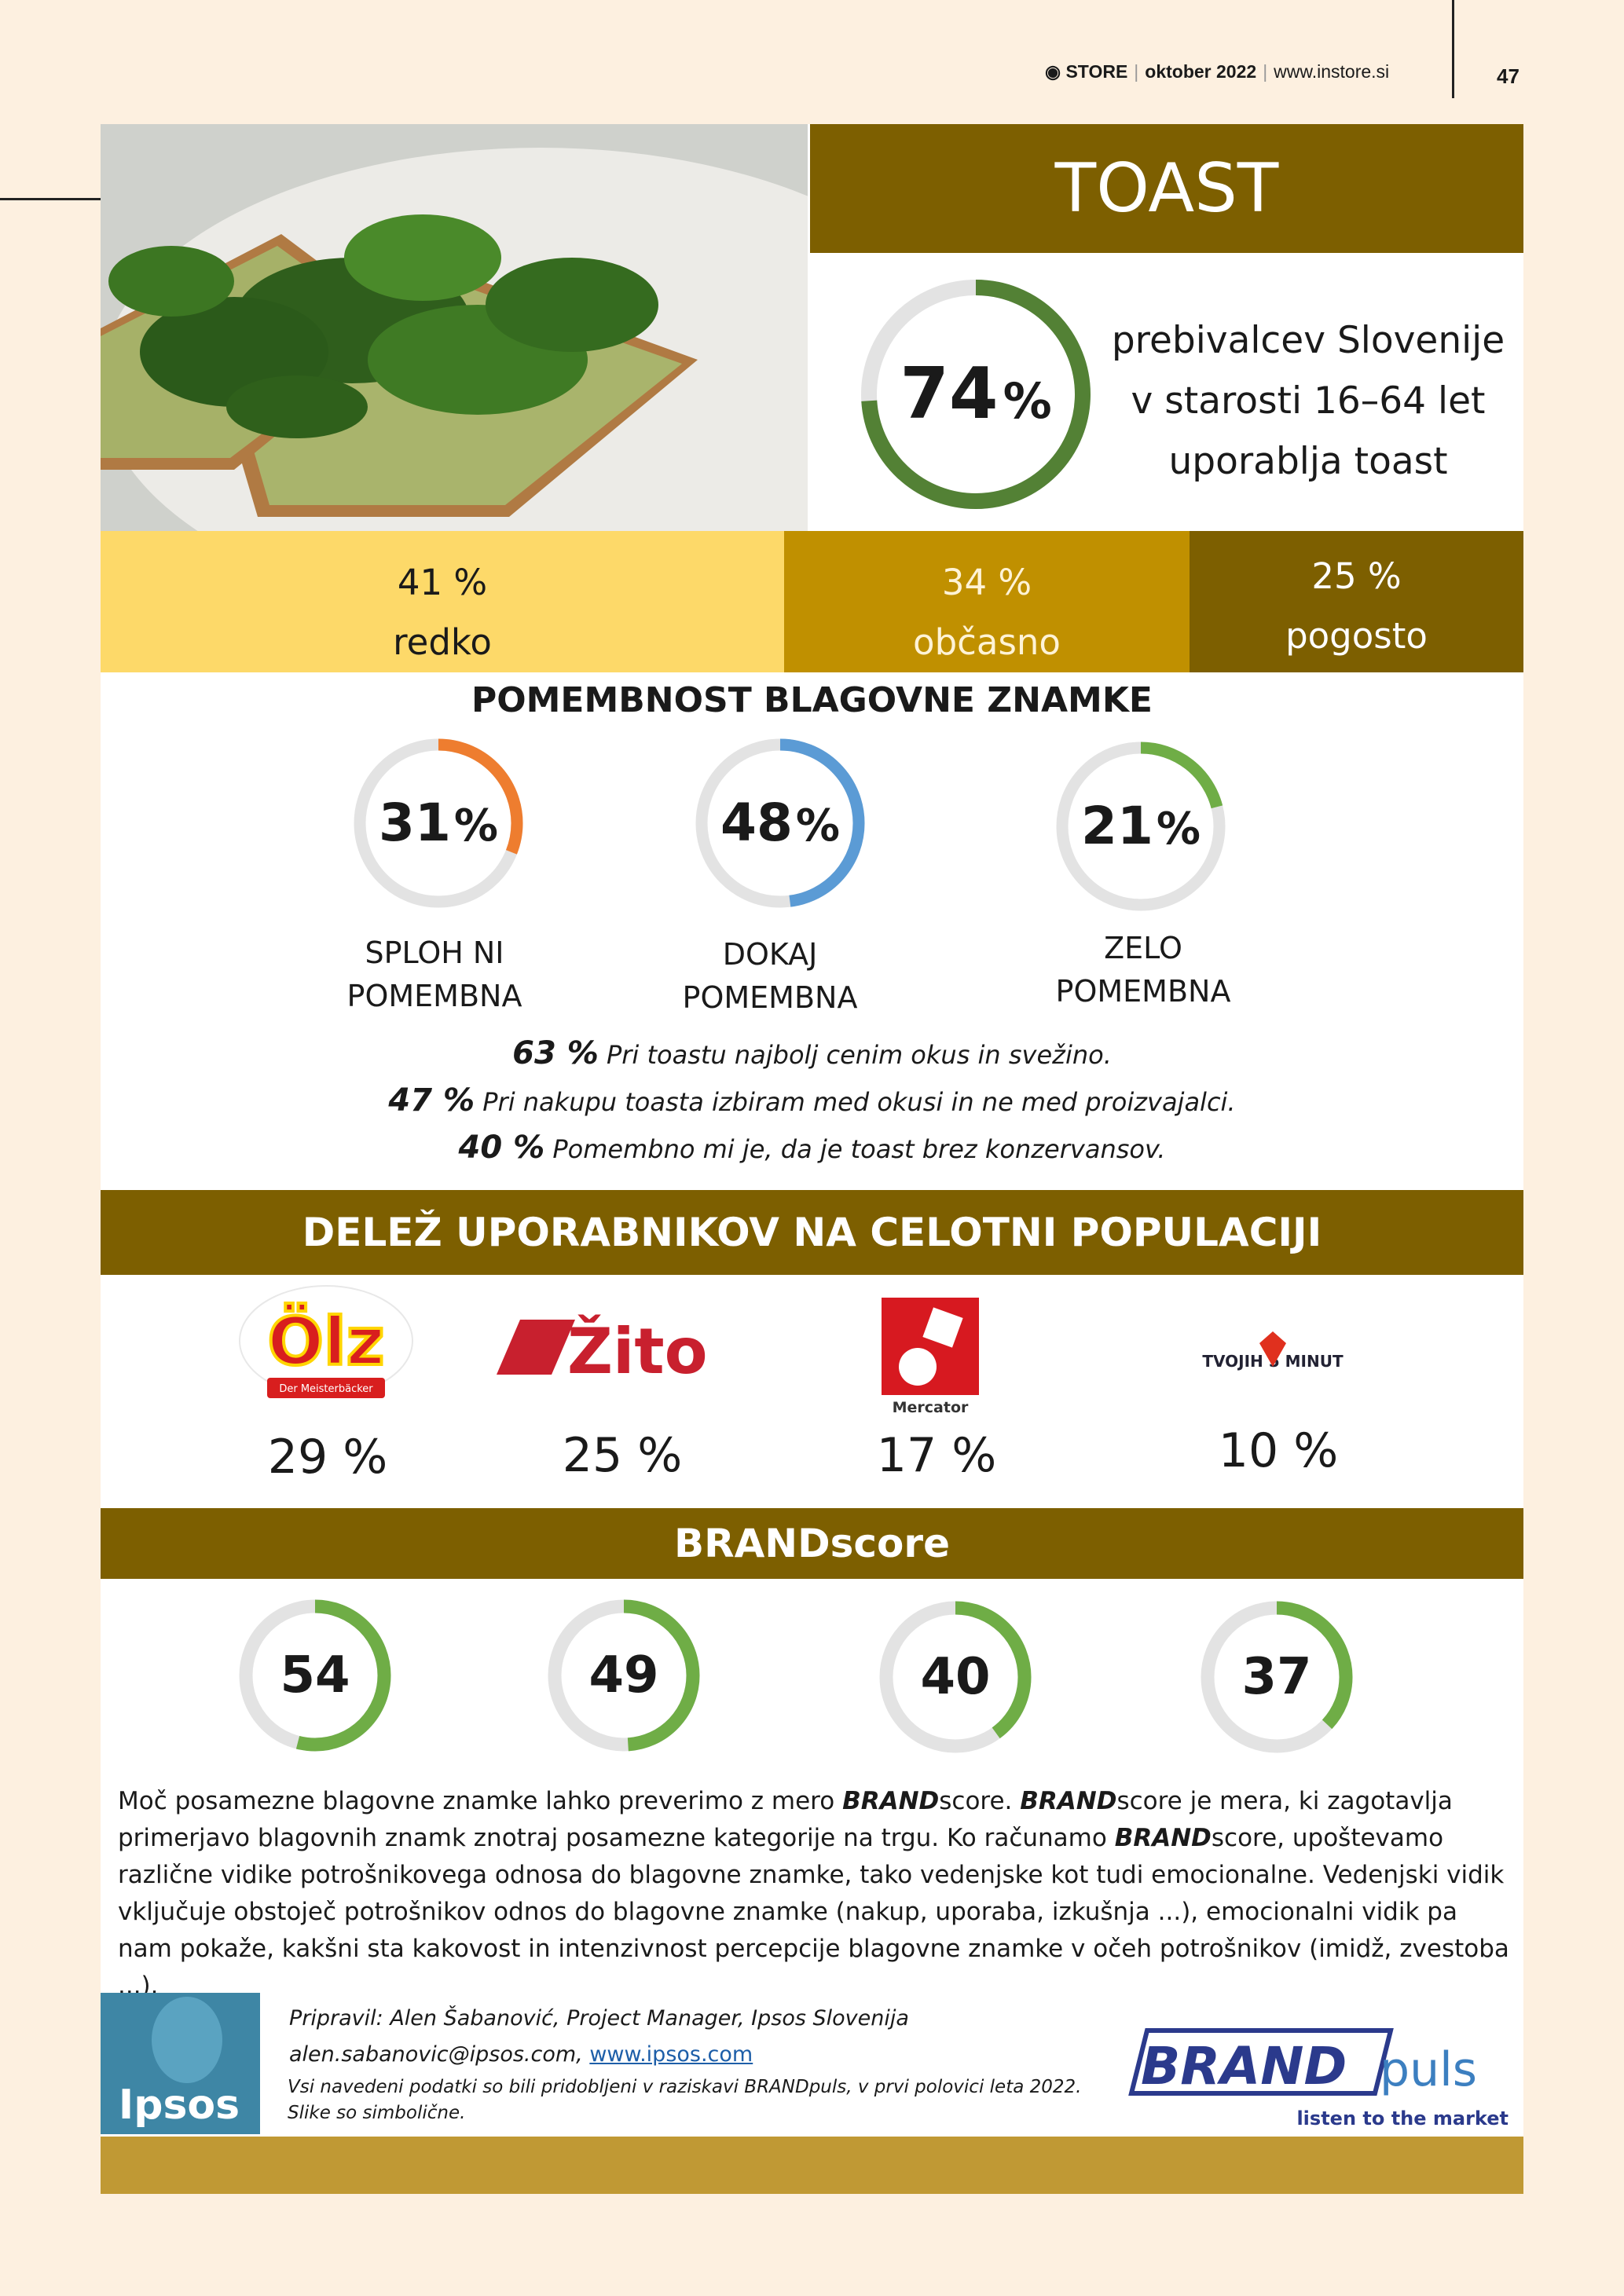 The width and height of the screenshot is (1624, 2296). What do you see at coordinates (812, 2165) in the screenshot?
I see `footer-bar` at bounding box center [812, 2165].